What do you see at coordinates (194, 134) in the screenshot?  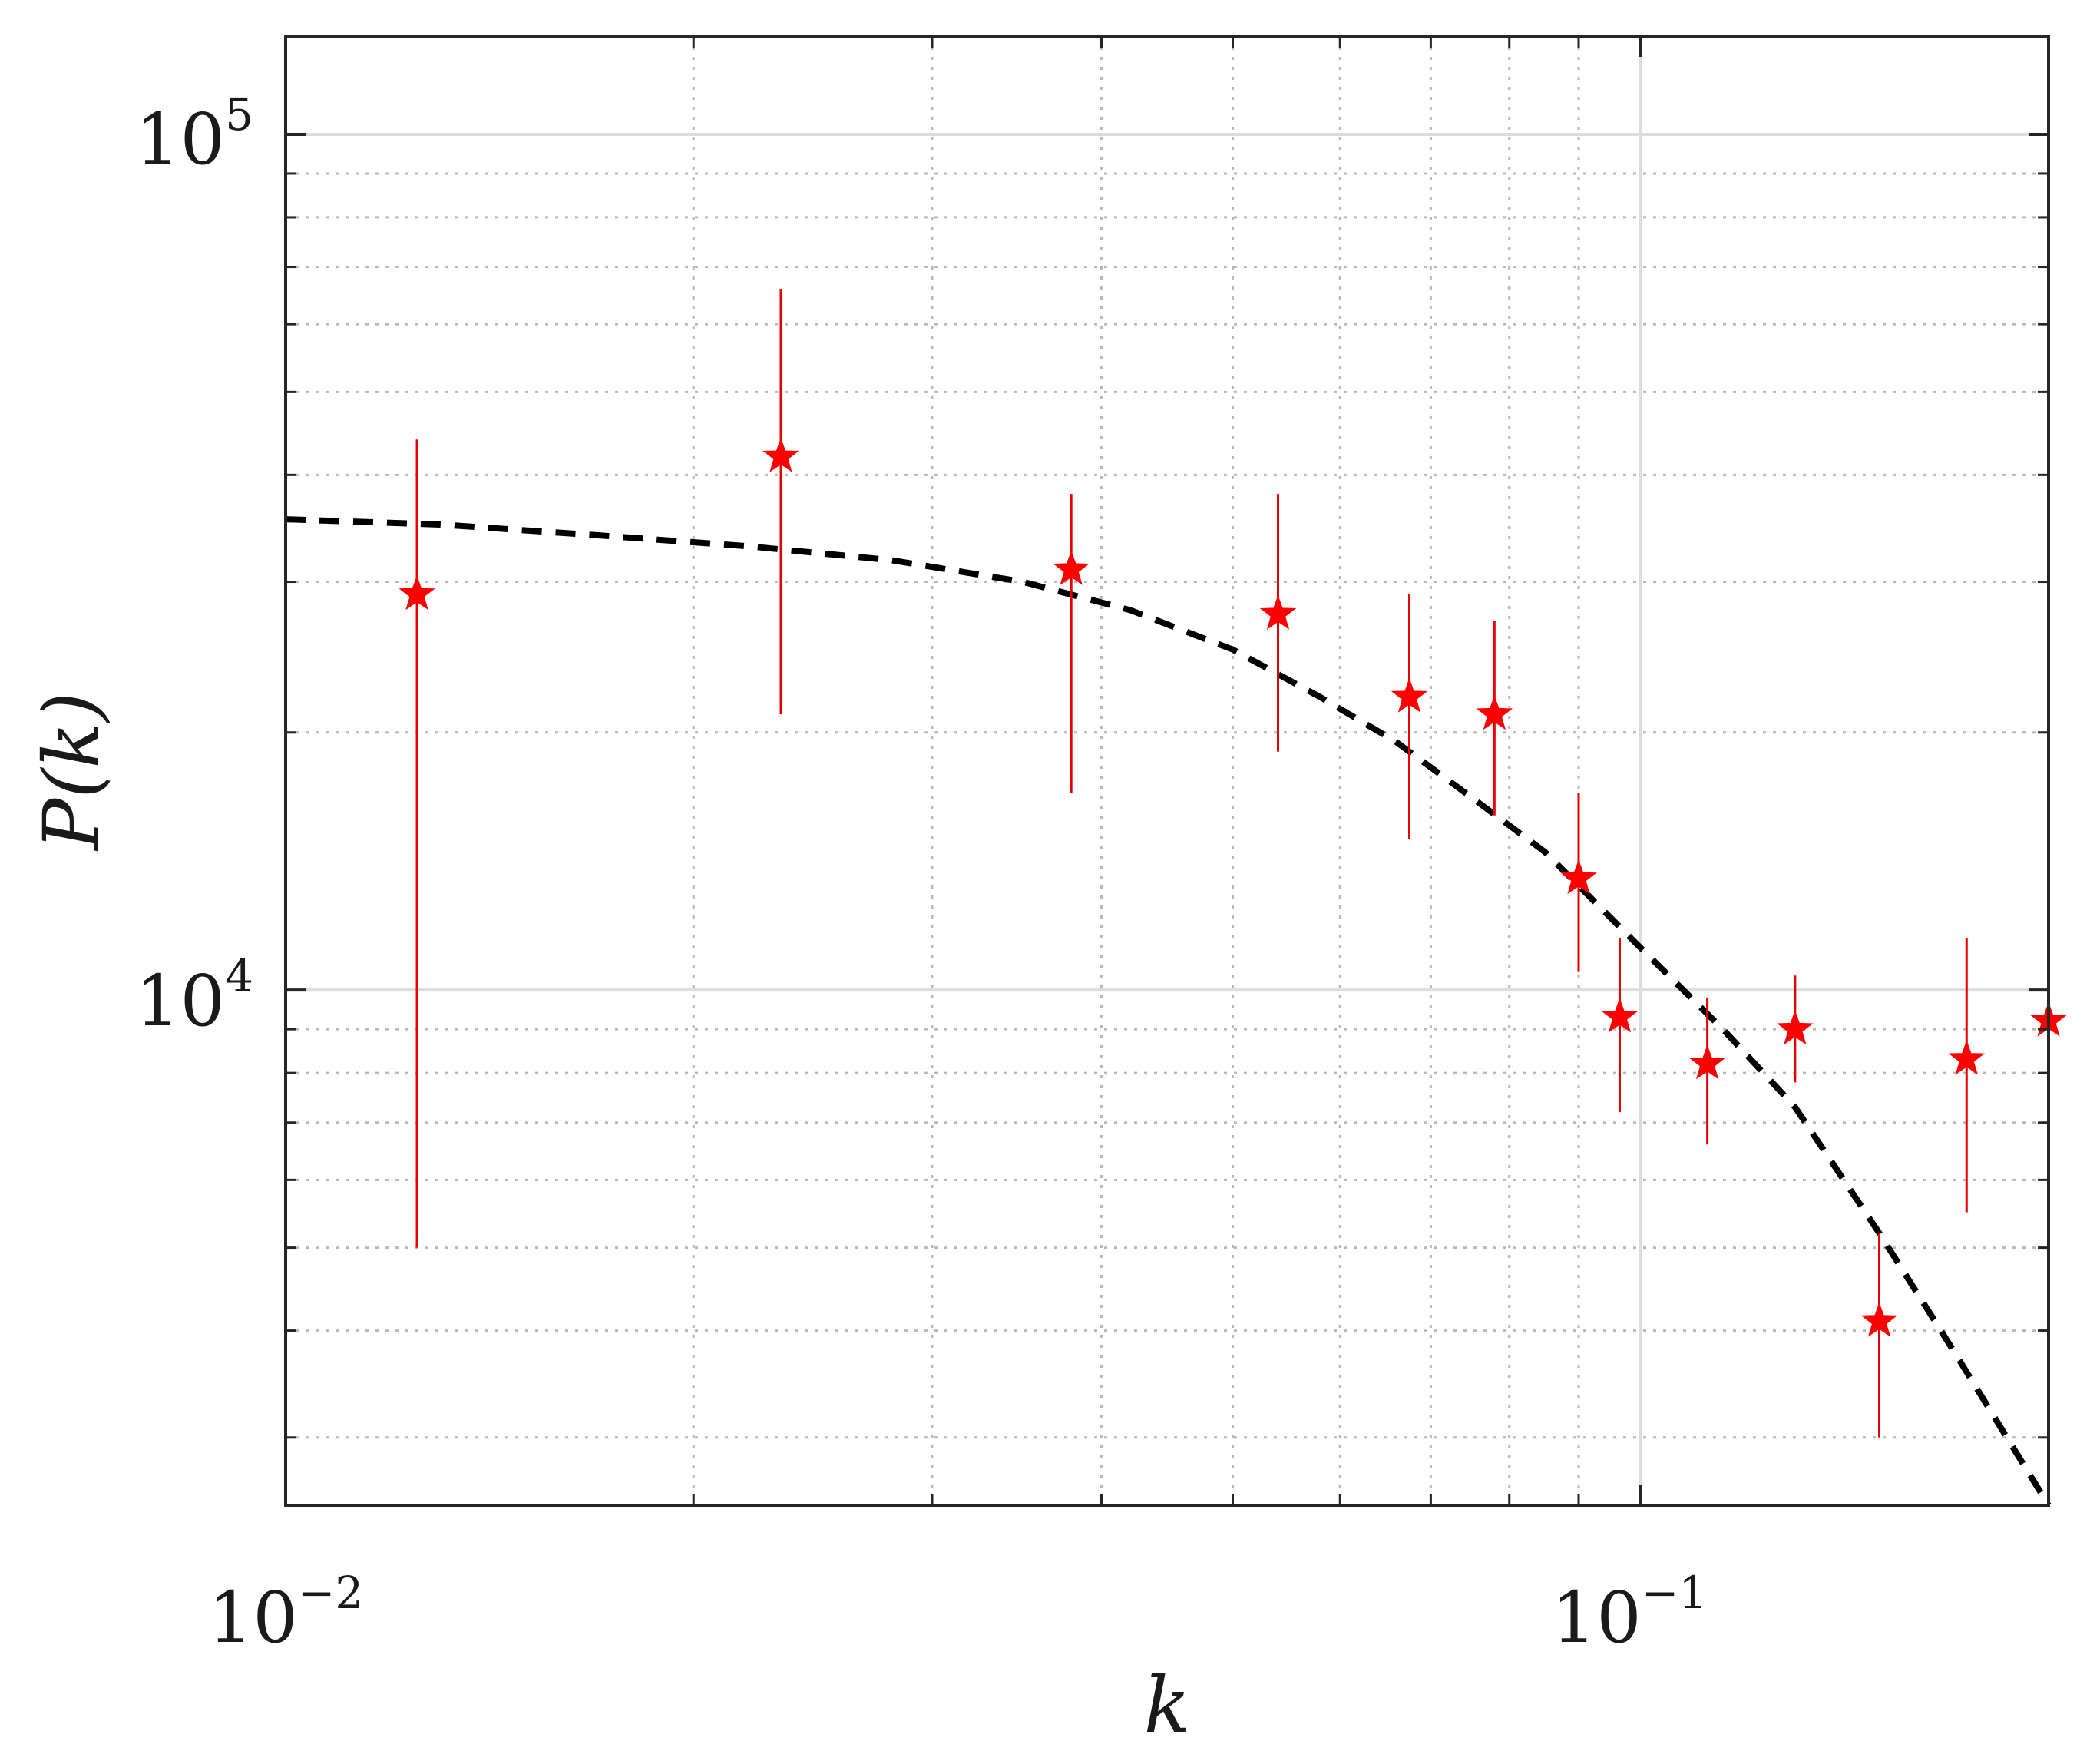 I see `y-tick-label-2: 10⁵` at bounding box center [194, 134].